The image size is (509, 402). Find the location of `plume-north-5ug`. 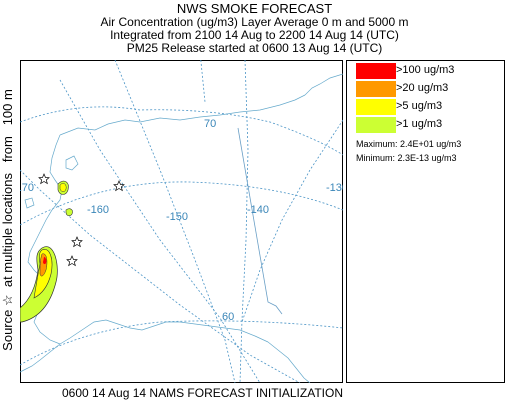

plume-north-5ug is located at coordinates (63, 187).